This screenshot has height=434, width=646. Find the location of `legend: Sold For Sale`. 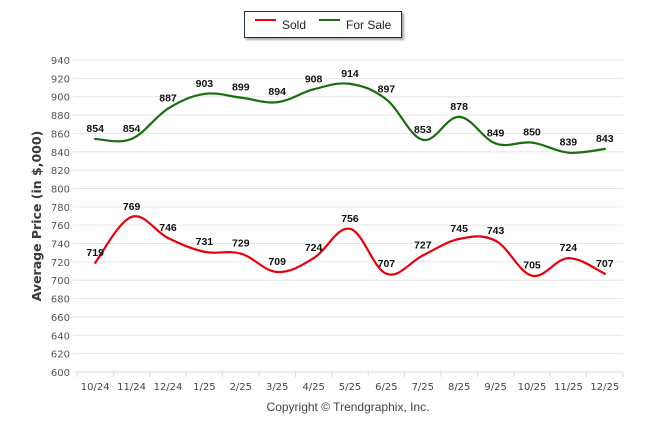

legend: Sold For Sale is located at coordinates (323, 24).